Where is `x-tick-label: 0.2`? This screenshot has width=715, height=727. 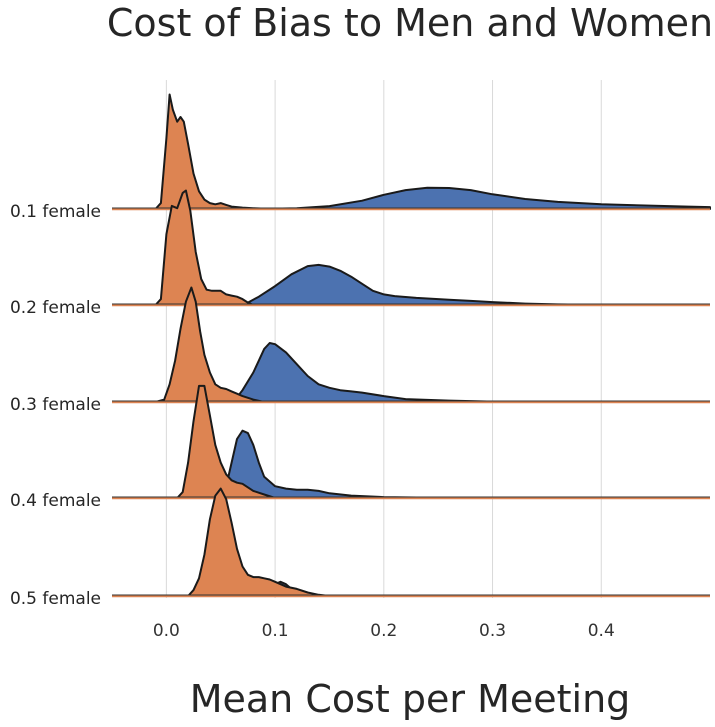 x-tick-label: 0.2 is located at coordinates (383, 631).